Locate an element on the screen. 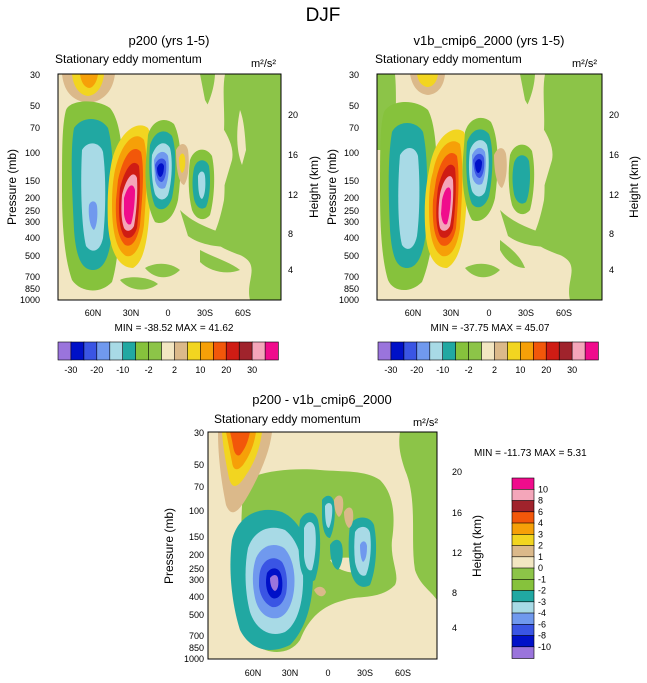 The height and width of the screenshot is (683, 647). panel-b-ylabel: Pressure (mb) is located at coordinates (332, 187).